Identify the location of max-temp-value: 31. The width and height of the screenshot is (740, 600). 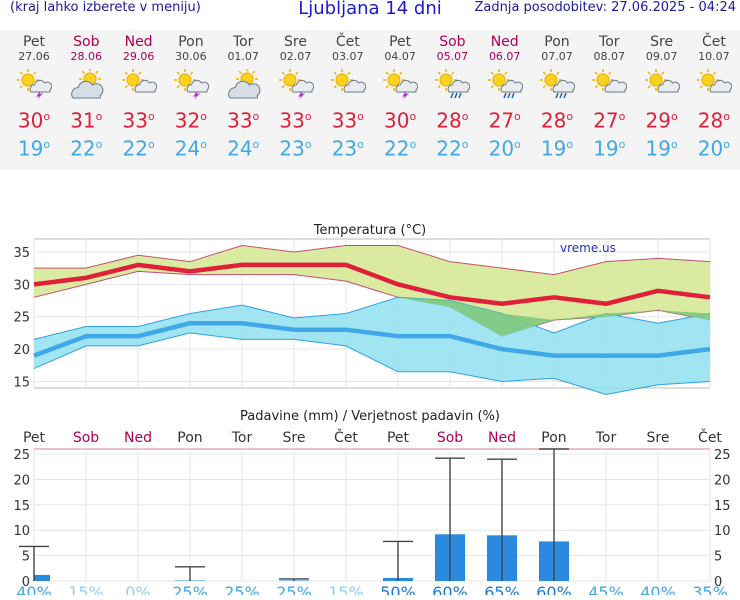
(83, 120).